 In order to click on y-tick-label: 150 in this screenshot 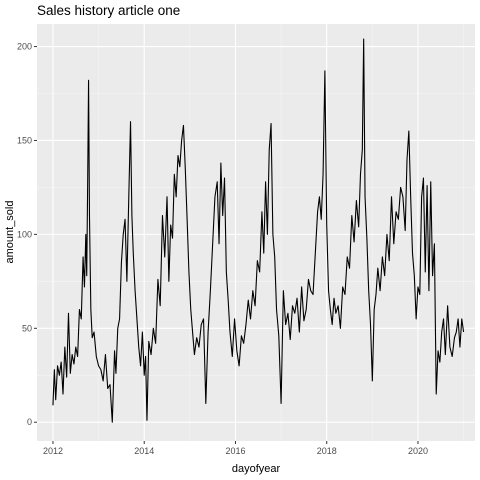, I will do `click(24, 140)`.